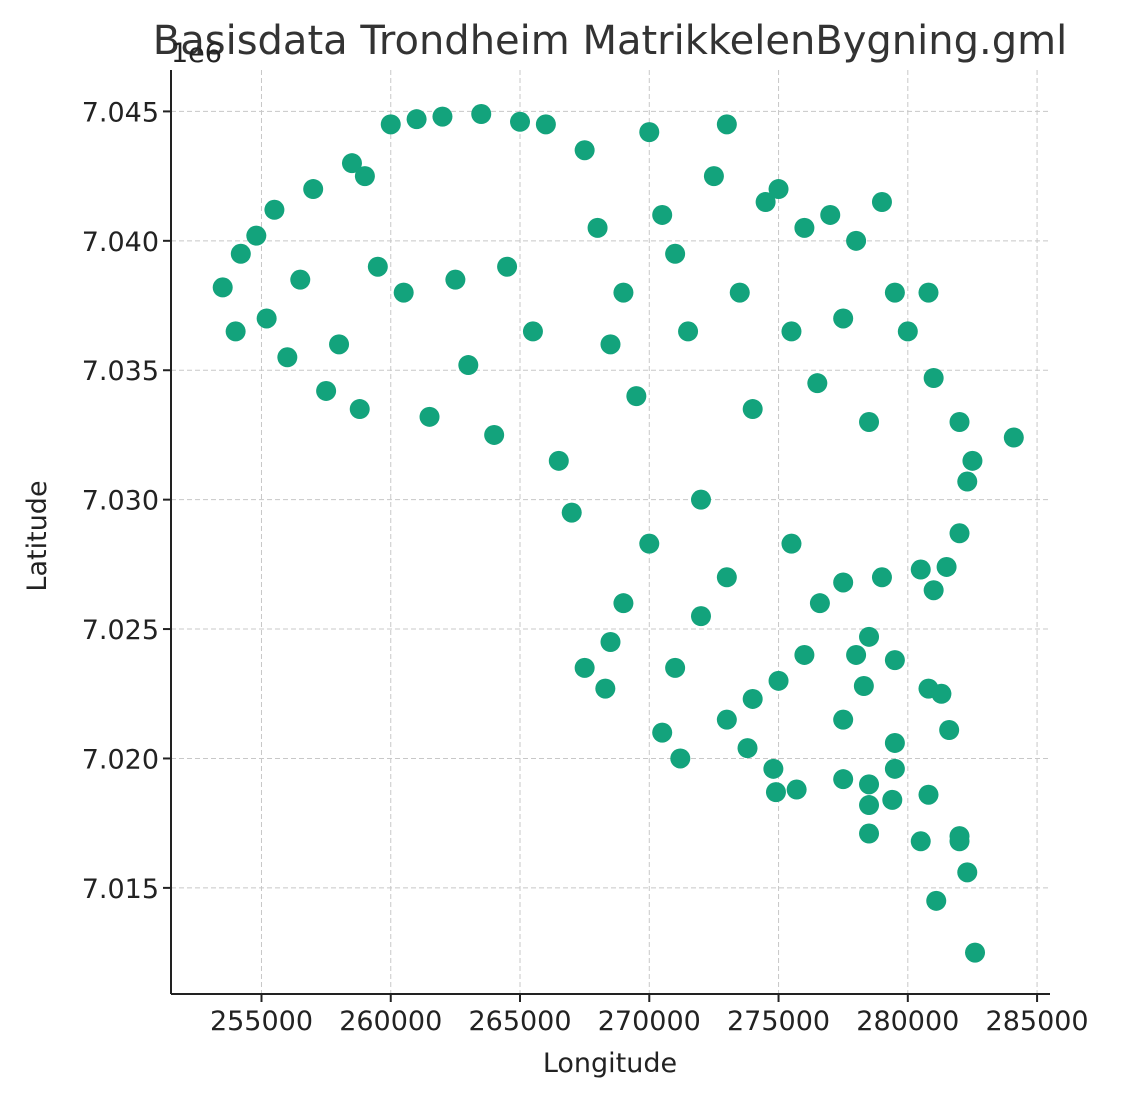 The width and height of the screenshot is (1137, 1101). What do you see at coordinates (390, 1021) in the screenshot?
I see `x-tick-label: 260000` at bounding box center [390, 1021].